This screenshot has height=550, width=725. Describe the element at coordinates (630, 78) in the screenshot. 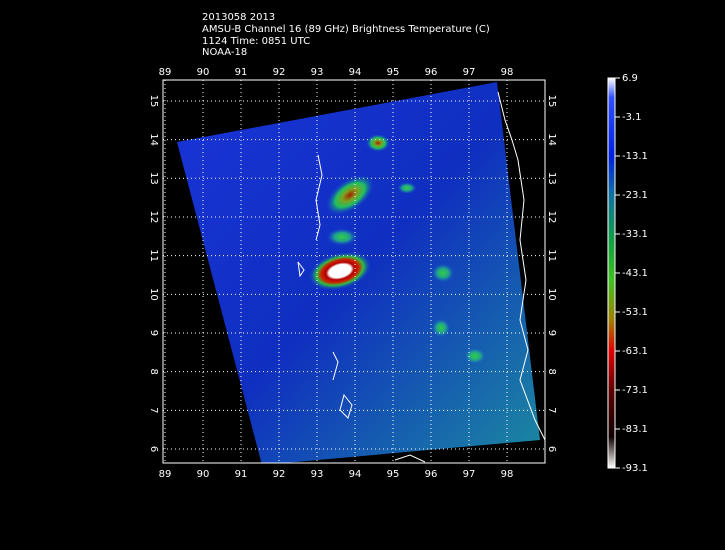

I see `colorbar-label: 6.9` at that location.